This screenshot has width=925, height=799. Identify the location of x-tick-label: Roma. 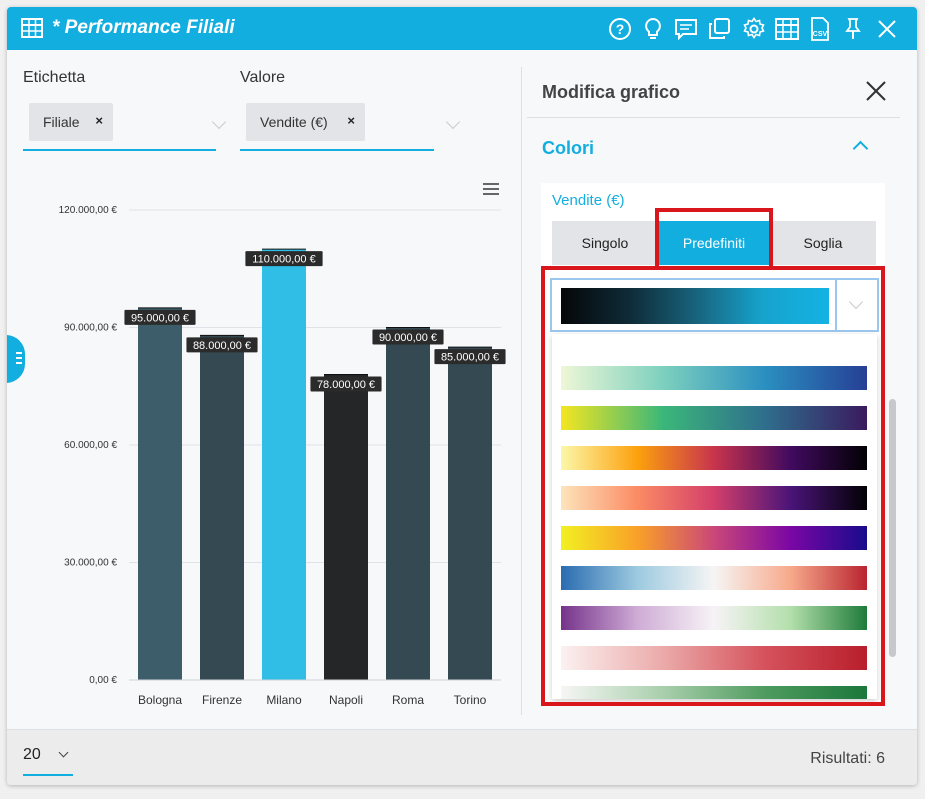
(408, 700).